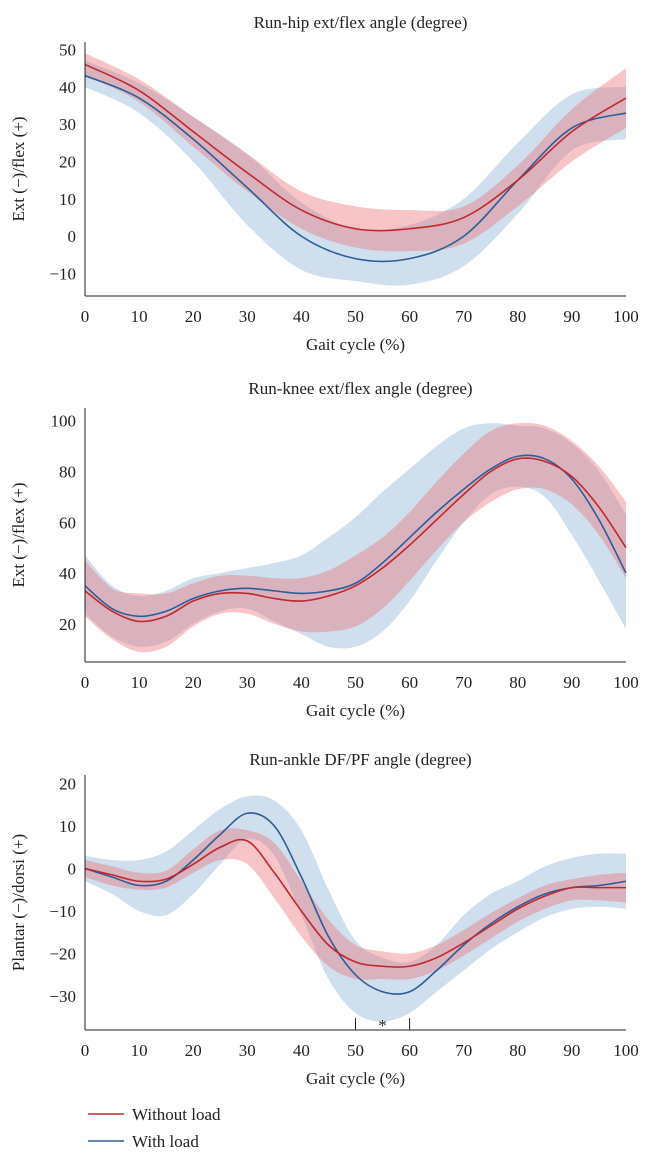  What do you see at coordinates (382, 1025) in the screenshot?
I see `significance-asterisk: *` at bounding box center [382, 1025].